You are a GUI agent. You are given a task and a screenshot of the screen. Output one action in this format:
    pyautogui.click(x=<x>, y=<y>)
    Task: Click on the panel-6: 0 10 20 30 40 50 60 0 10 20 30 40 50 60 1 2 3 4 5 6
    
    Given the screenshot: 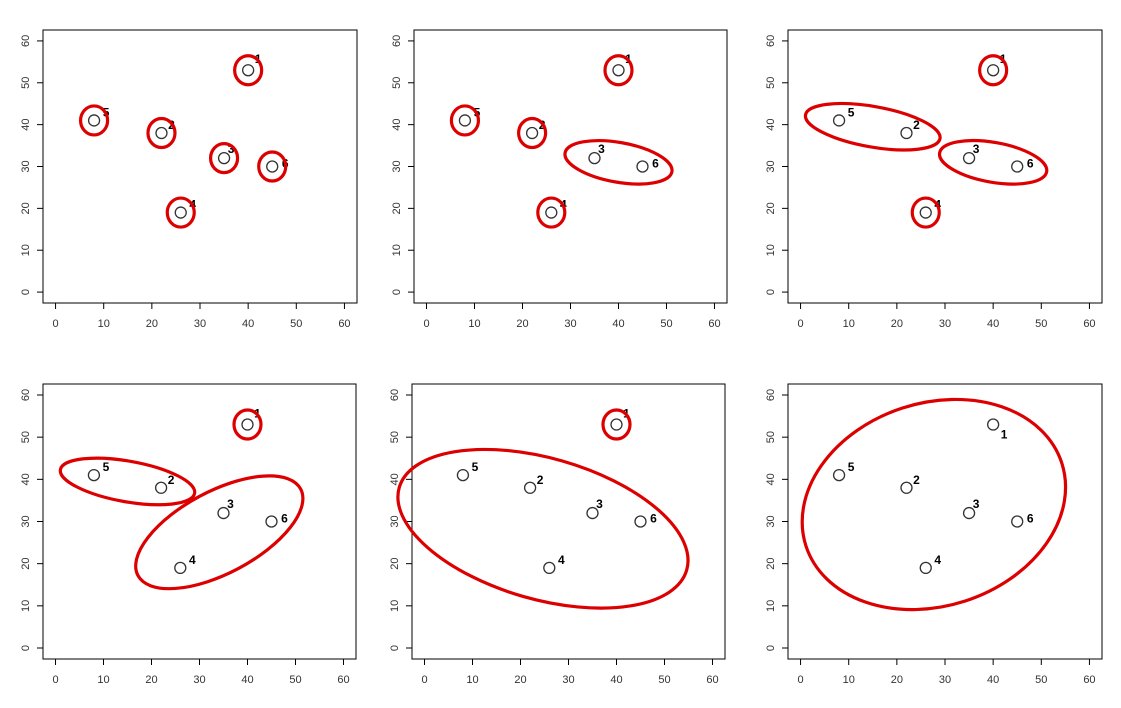 What is the action you would take?
    pyautogui.click(x=934, y=534)
    